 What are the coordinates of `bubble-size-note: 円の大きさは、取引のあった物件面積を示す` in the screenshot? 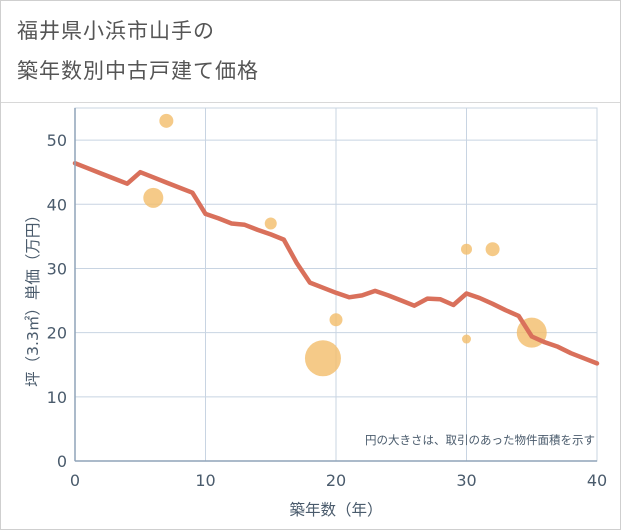 It's located at (480, 440).